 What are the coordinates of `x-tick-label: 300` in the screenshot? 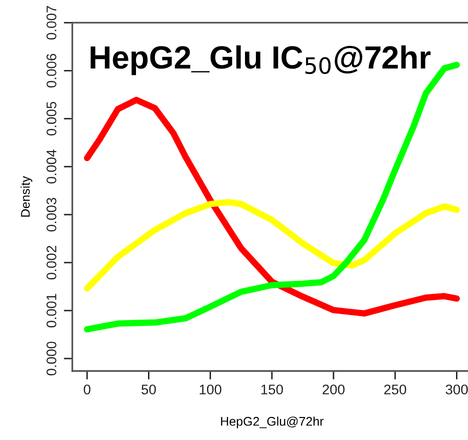 It's located at (457, 389).